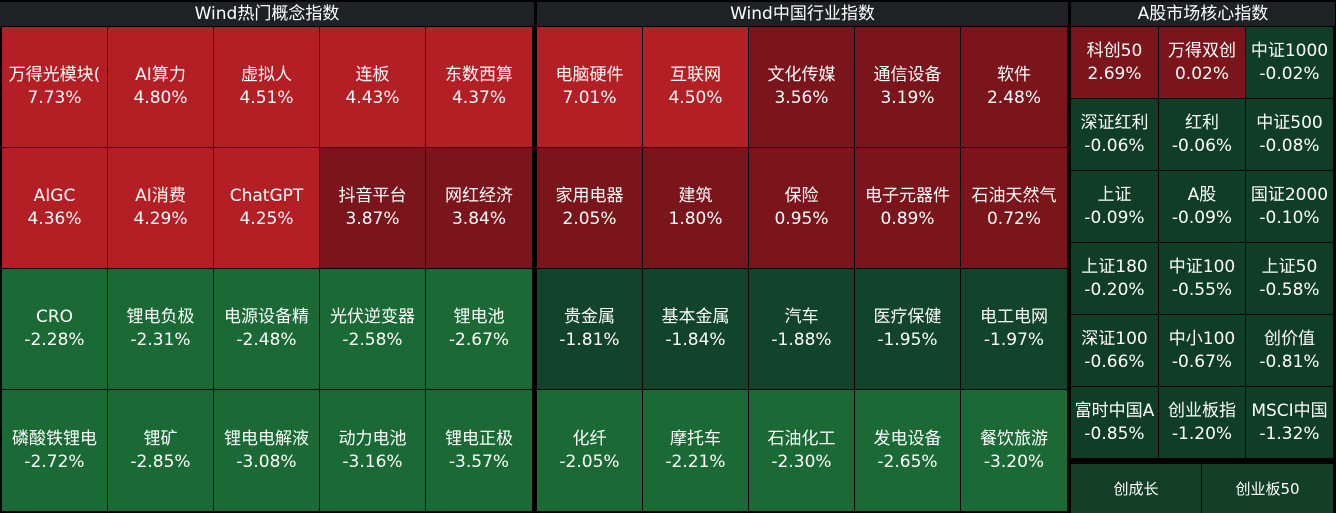  I want to click on index-name: 中证100, so click(1202, 266).